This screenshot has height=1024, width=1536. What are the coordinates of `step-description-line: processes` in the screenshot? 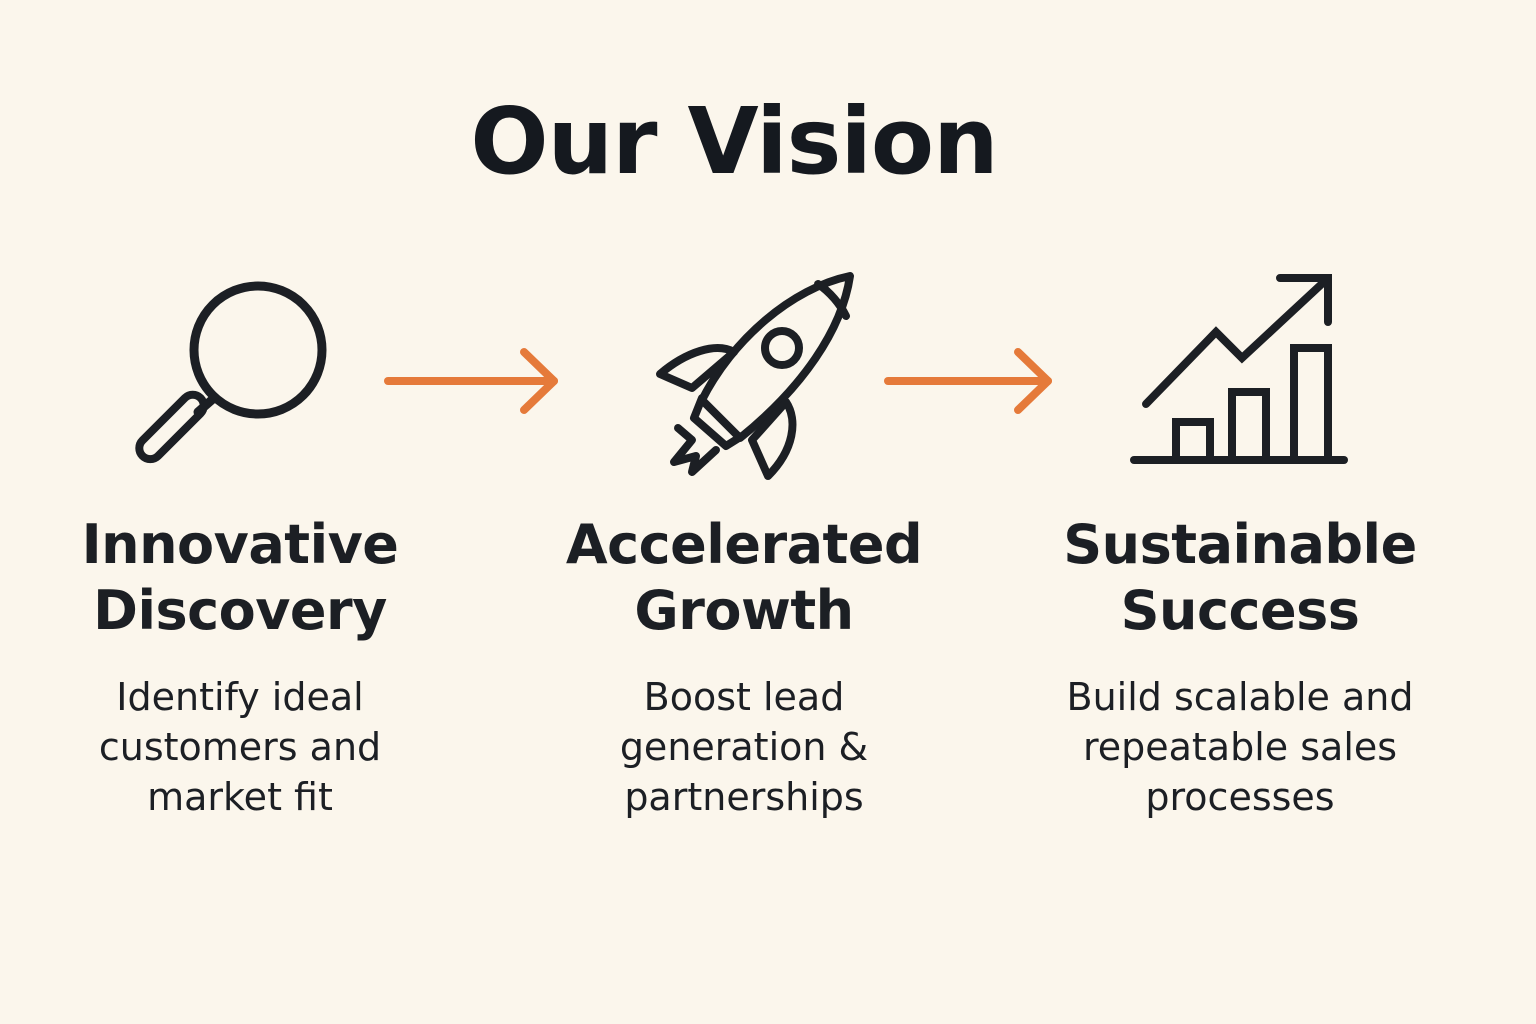 It's located at (1240, 797).